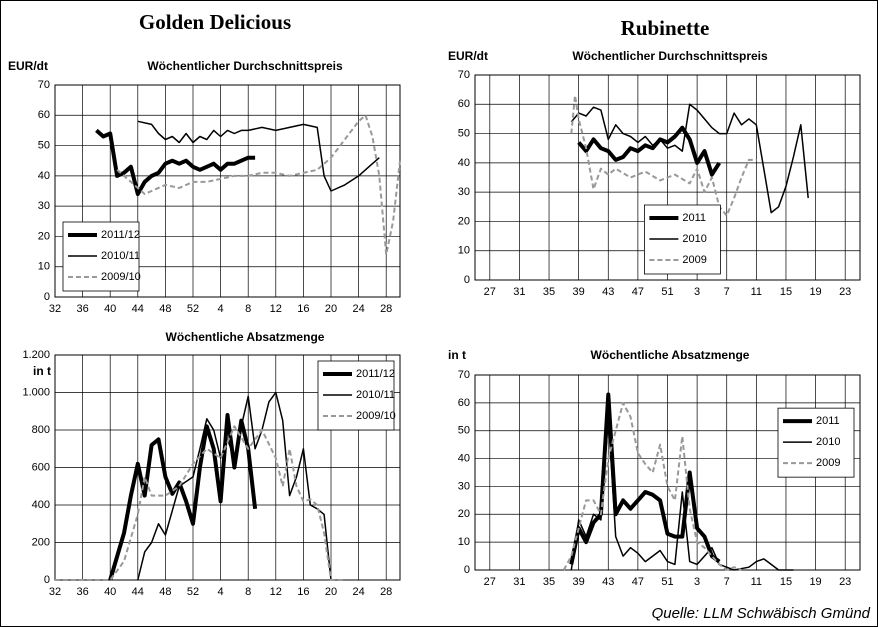 The image size is (878, 627). What do you see at coordinates (41, 542) in the screenshot?
I see `y-tick-label: 200` at bounding box center [41, 542].